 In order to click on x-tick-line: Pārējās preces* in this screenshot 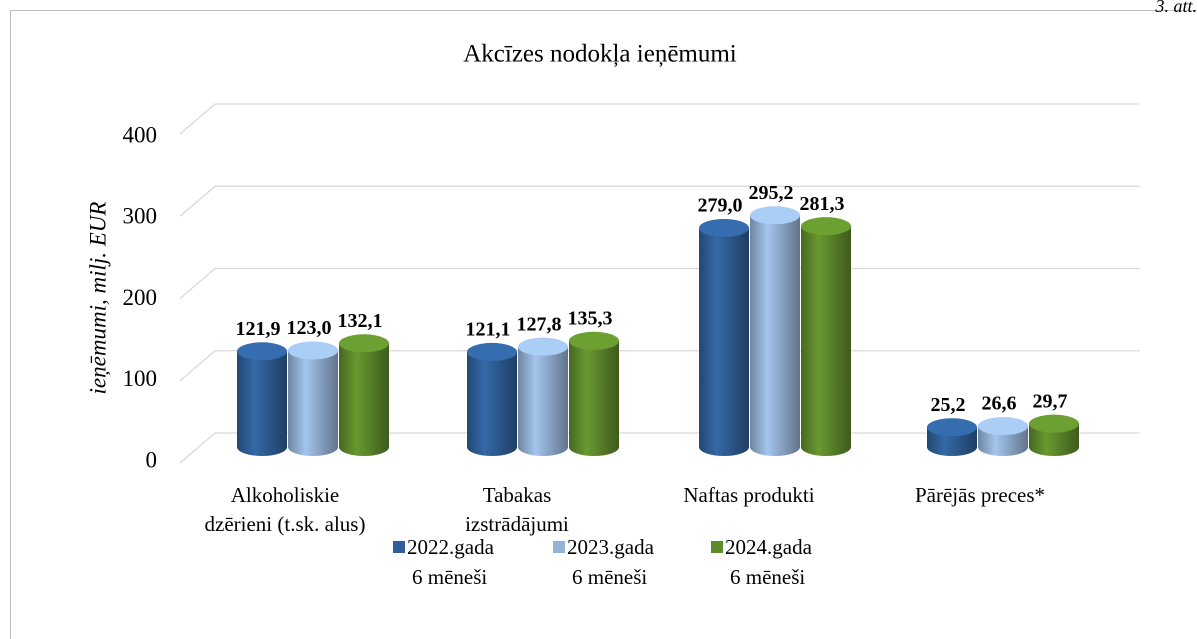, I will do `click(980, 495)`.